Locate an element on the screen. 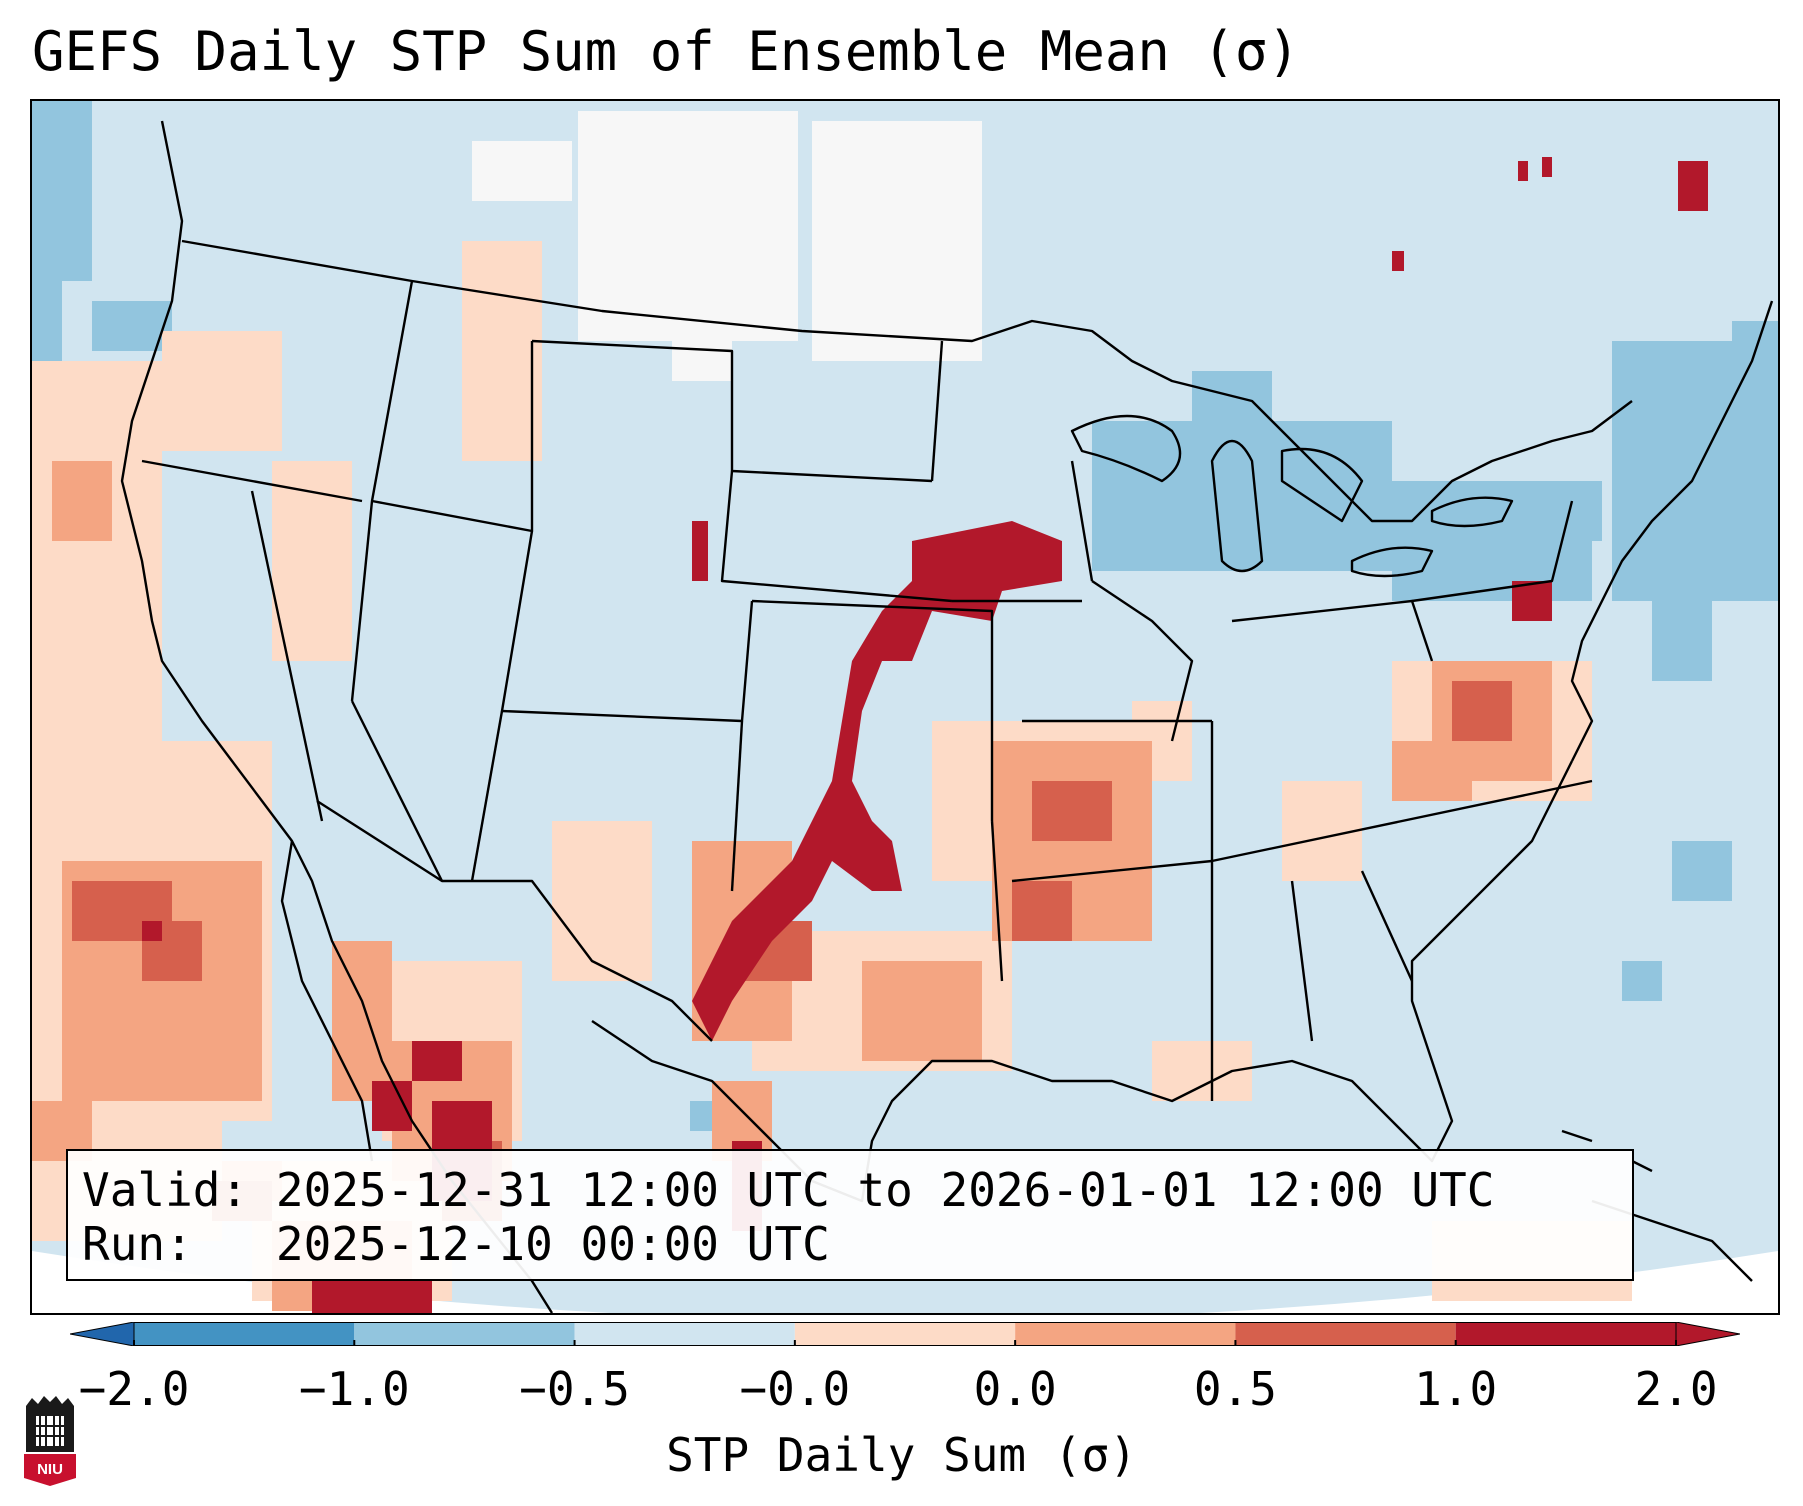  colorbar-tick-label: −0.5 is located at coordinates (574, 1389).